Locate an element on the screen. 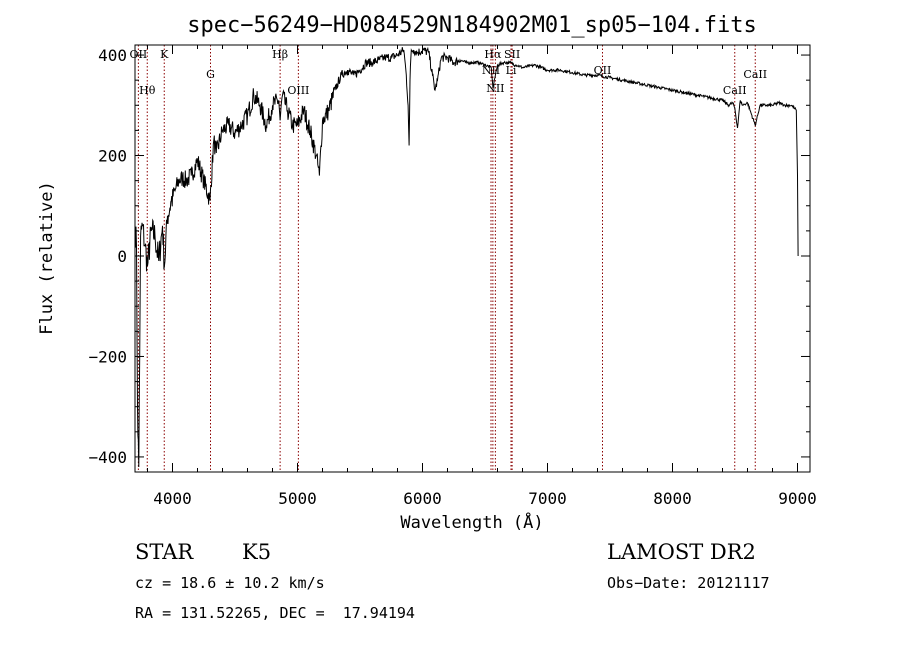 The image size is (900, 649). line-label-1: Hθ is located at coordinates (147, 90).